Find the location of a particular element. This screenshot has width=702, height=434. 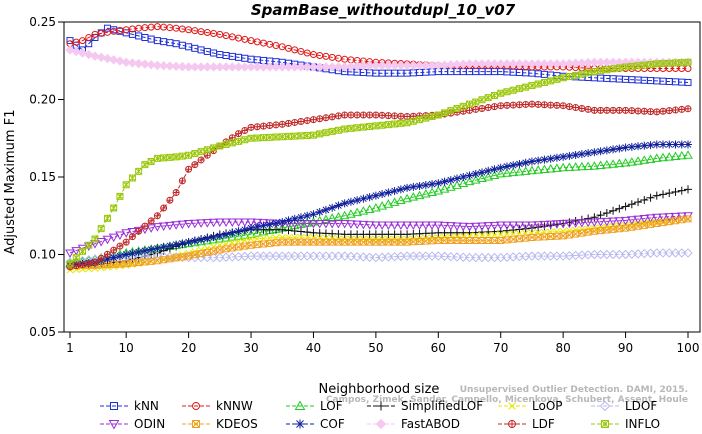

y-axis: 0.05 0.10 0.15 0.20 0.25 is located at coordinates (46, 177).